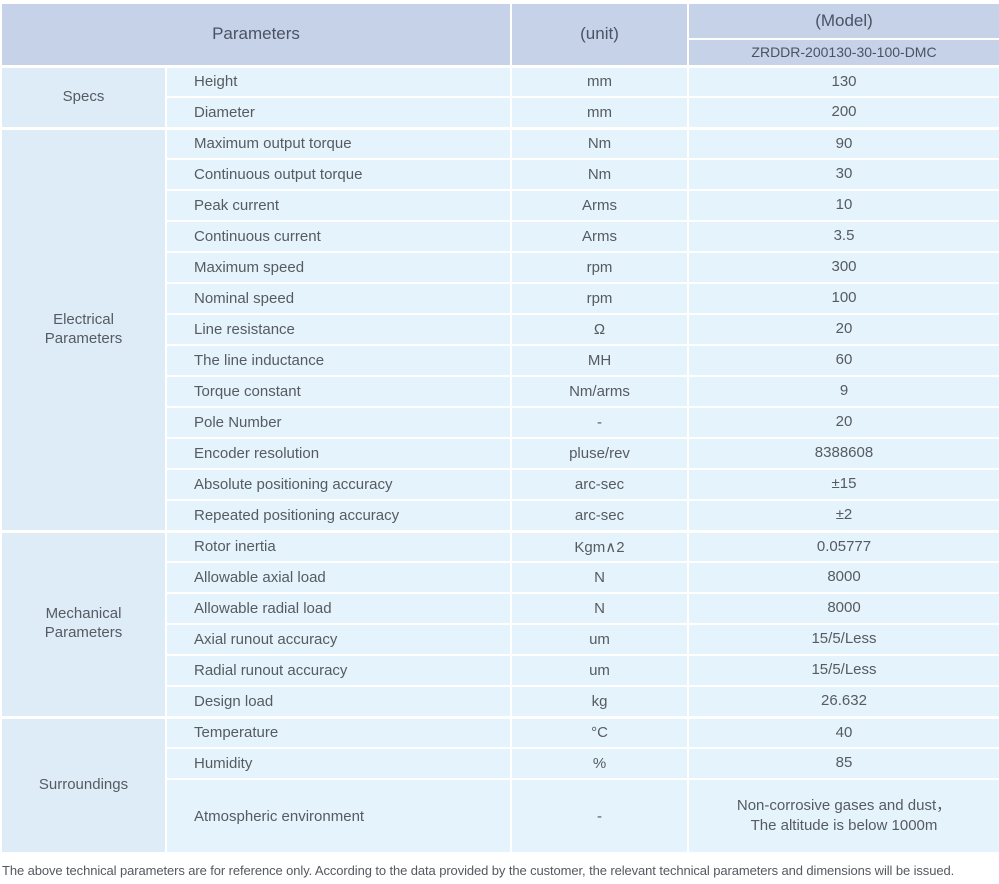 This screenshot has width=999, height=884. What do you see at coordinates (338, 515) in the screenshot?
I see `param-cell: Repeated positioning accuracy` at bounding box center [338, 515].